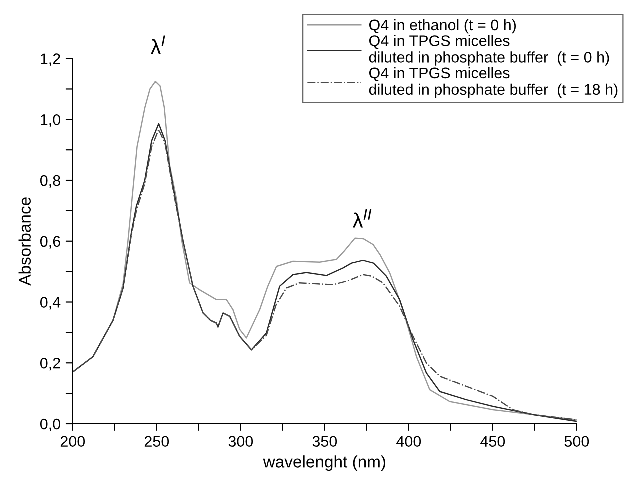 The image size is (634, 478). I want to click on y-tick-label: 0,2, so click(50, 364).